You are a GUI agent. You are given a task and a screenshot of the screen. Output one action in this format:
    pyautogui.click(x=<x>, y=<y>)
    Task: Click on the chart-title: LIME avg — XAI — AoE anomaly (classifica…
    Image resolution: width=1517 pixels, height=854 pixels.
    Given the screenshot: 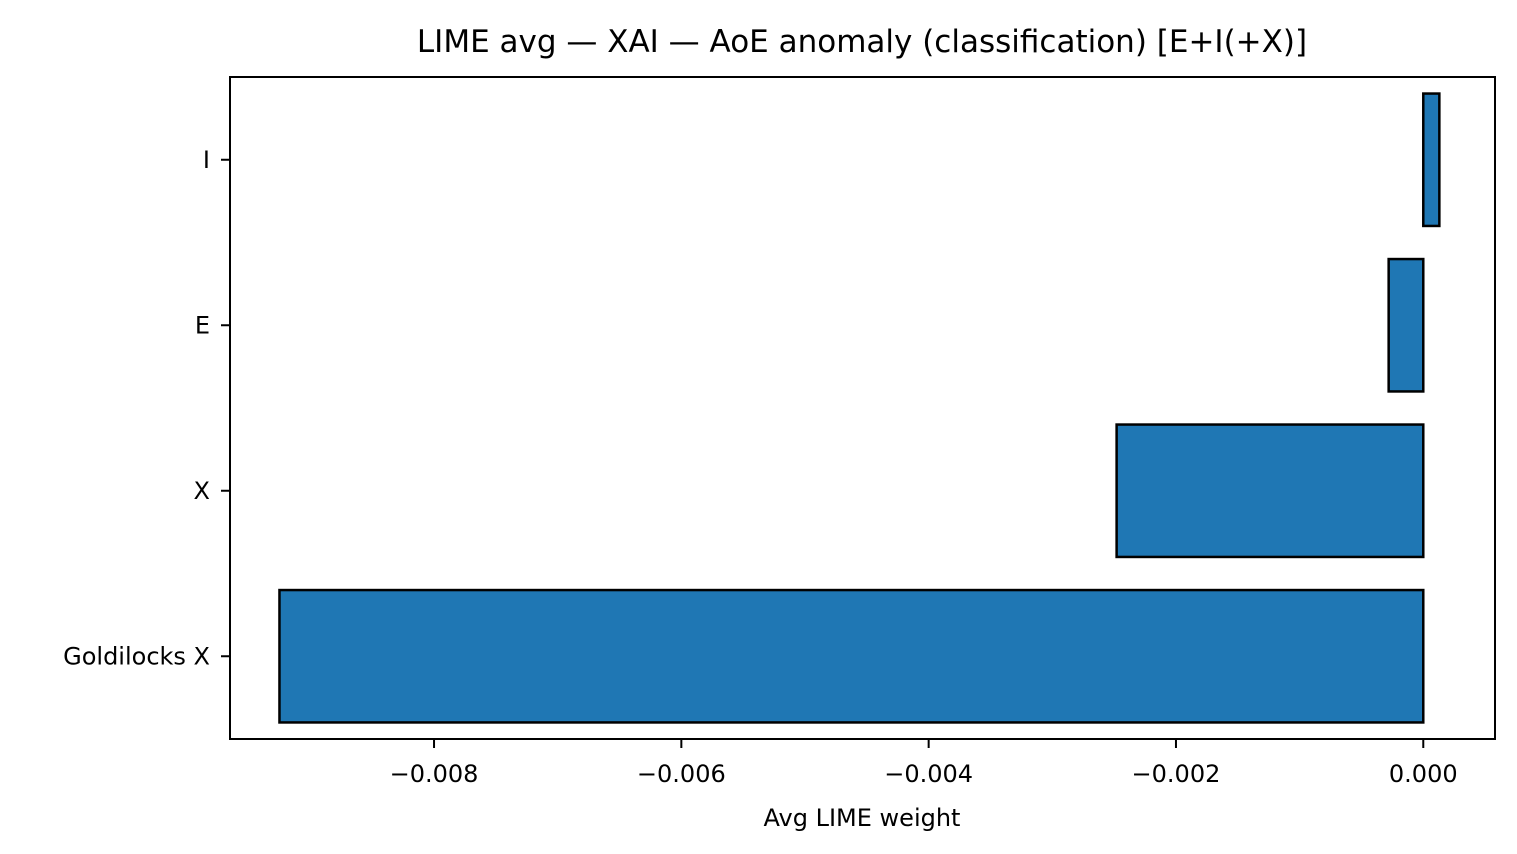 What is the action you would take?
    pyautogui.click(x=862, y=42)
    